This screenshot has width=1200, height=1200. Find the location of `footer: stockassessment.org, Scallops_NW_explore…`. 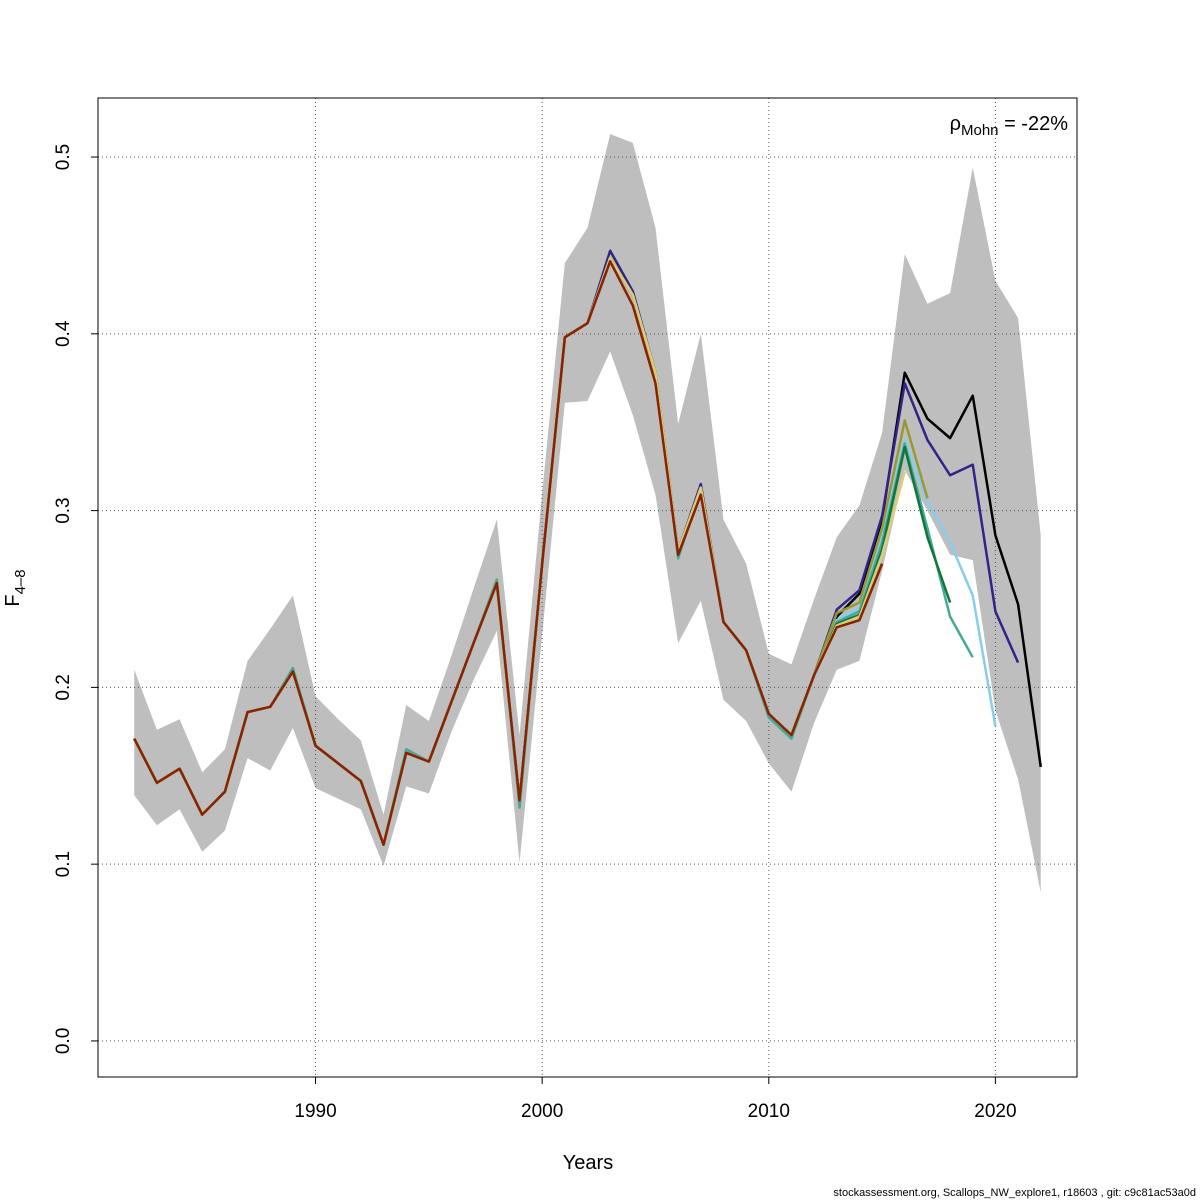

footer: stockassessment.org, Scallops_NW_explore… is located at coordinates (1014, 1193).